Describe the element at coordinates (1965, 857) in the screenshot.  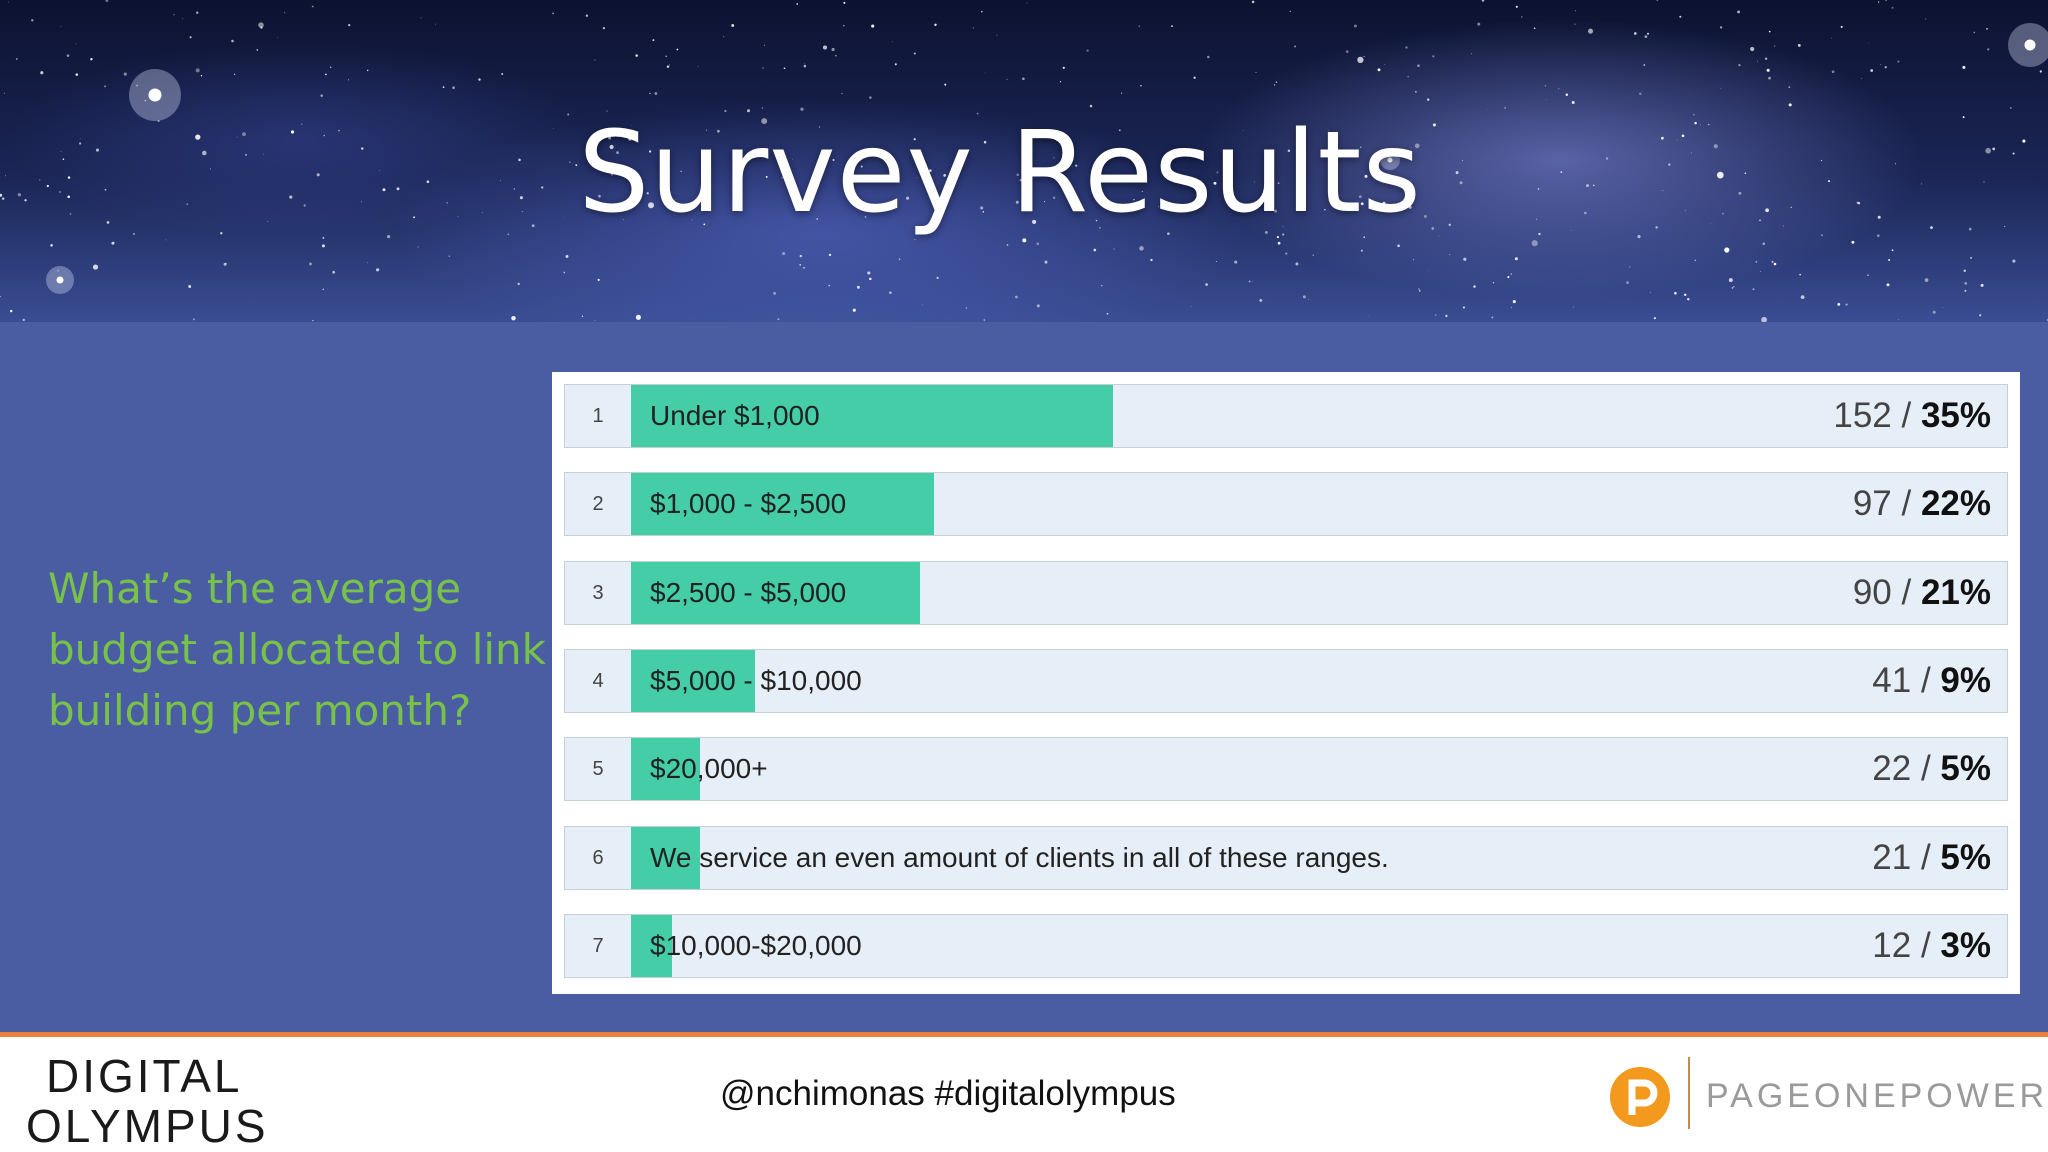
I see `percent-value: 5%` at that location.